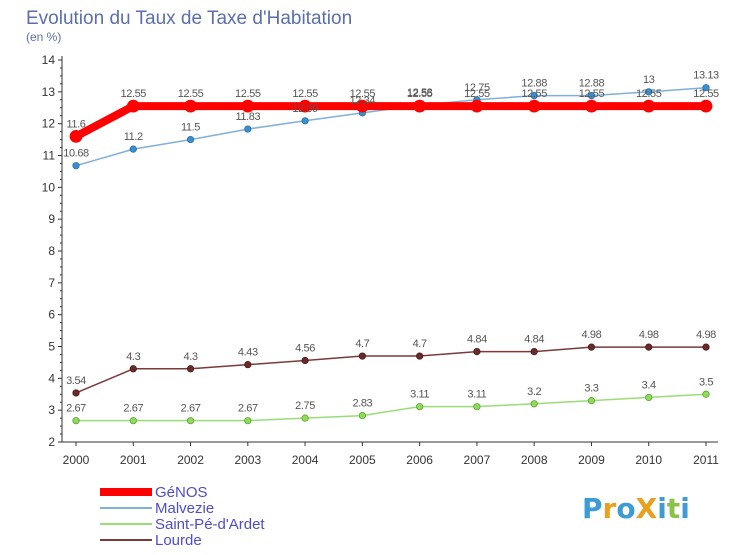 This screenshot has width=750, height=555. I want to click on data-label: 12.75, so click(477, 88).